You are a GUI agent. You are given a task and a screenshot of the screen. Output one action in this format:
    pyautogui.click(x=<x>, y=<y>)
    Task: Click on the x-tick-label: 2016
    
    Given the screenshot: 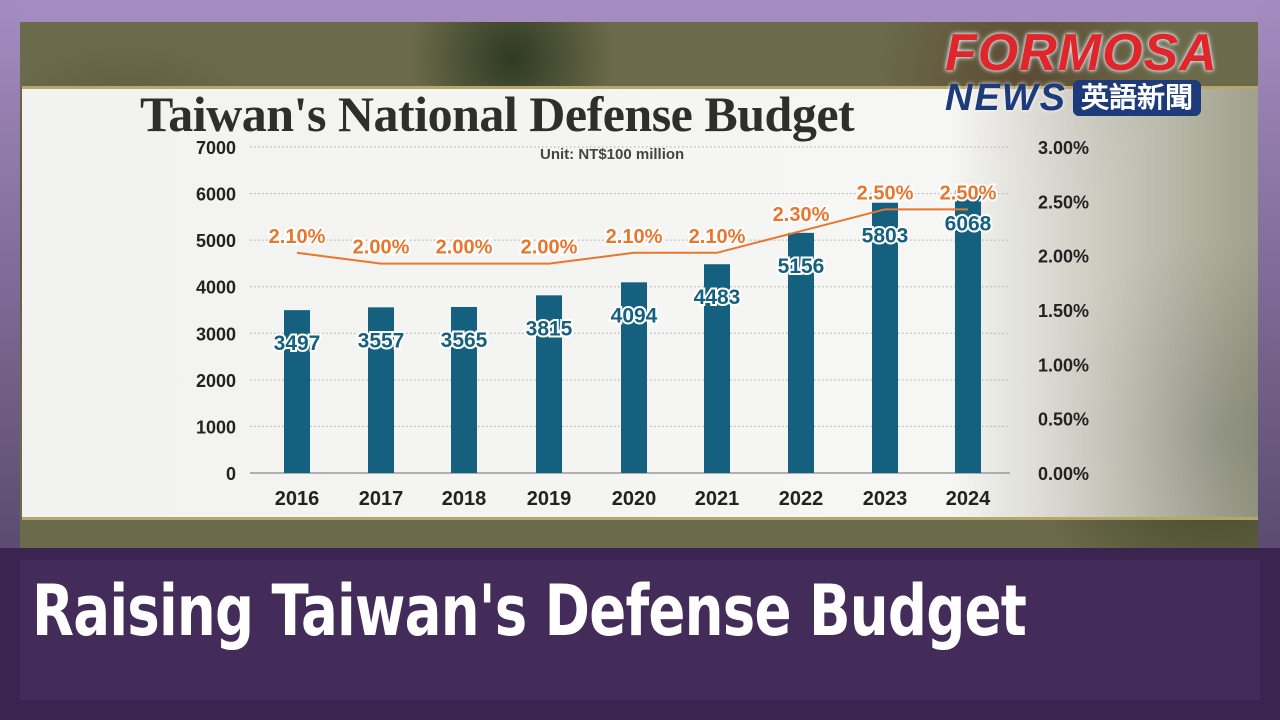 What is the action you would take?
    pyautogui.click(x=297, y=499)
    